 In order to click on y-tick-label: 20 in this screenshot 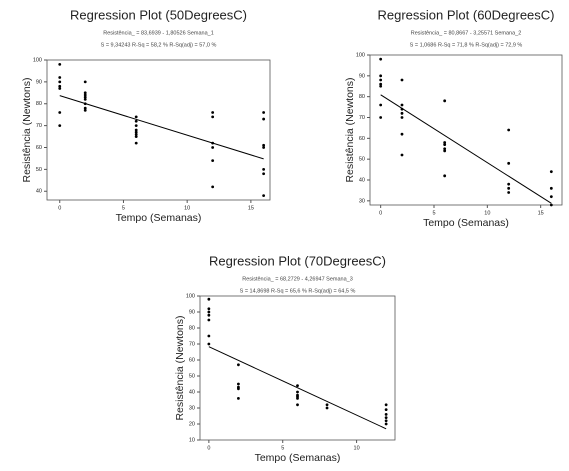, I will do `click(192, 424)`.